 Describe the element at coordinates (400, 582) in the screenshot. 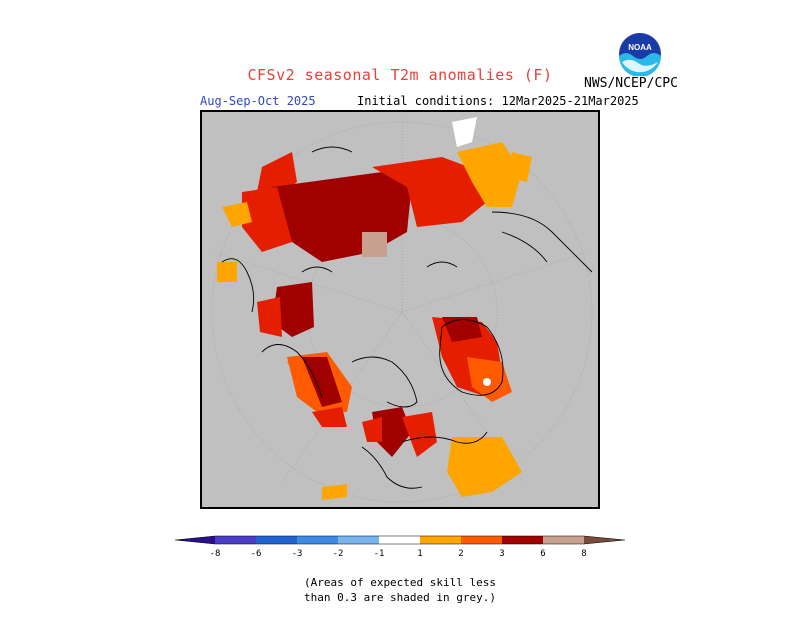

I see `skill-footnote-line1: (Areas of expected skill less` at that location.